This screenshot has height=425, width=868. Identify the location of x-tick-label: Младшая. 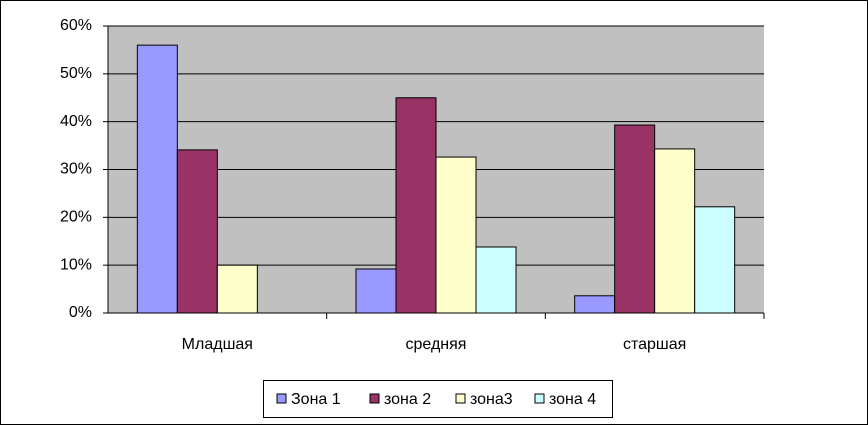
(217, 344).